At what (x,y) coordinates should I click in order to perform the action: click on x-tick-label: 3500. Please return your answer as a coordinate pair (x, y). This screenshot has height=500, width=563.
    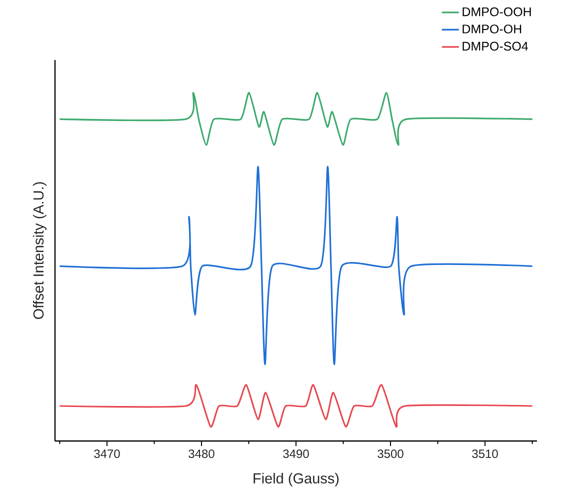
    Looking at the image, I should click on (391, 454).